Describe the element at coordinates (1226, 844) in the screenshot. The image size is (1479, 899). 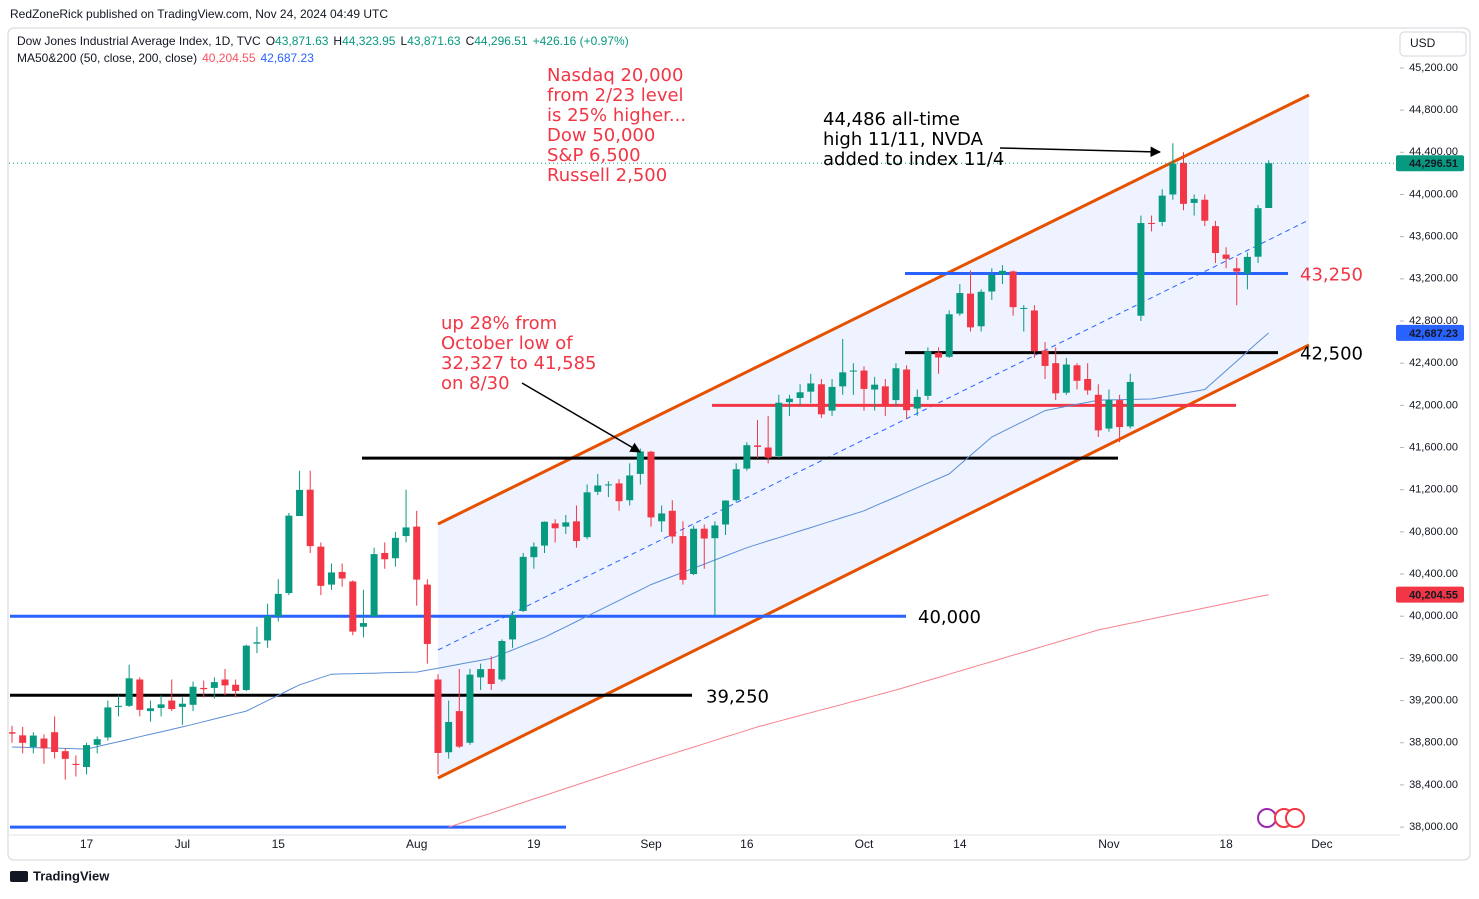
I see `x-tick-label: 18` at that location.